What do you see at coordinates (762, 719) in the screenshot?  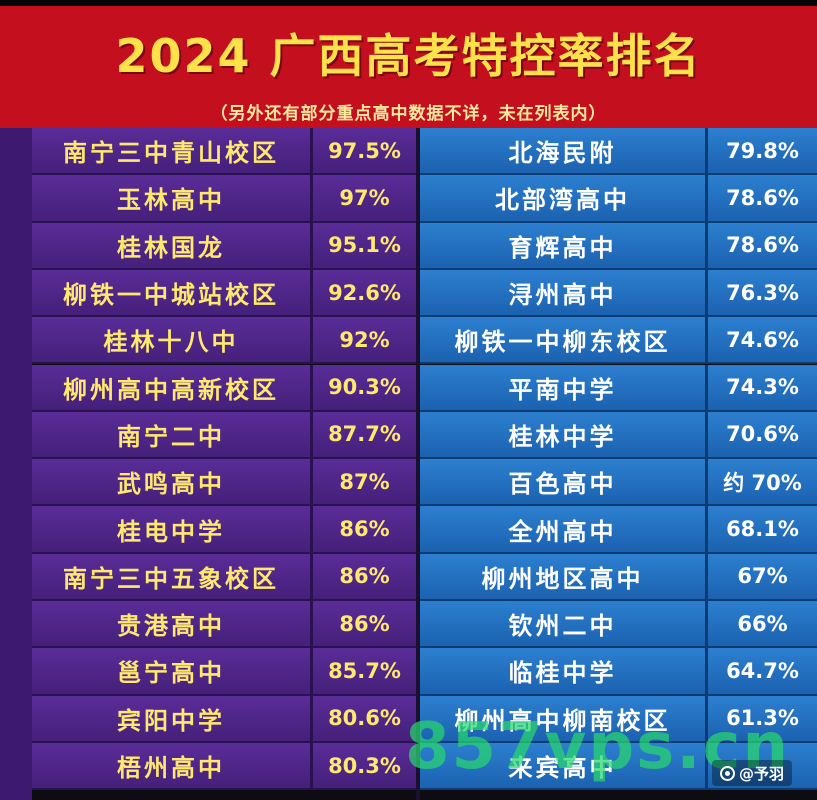 I see `right-rate-value: 61.3%` at bounding box center [762, 719].